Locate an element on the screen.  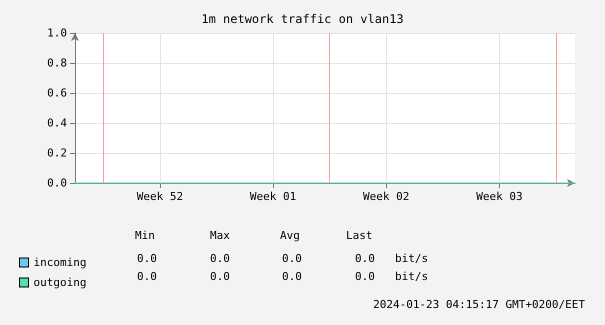
text: Max is located at coordinates (220, 235).